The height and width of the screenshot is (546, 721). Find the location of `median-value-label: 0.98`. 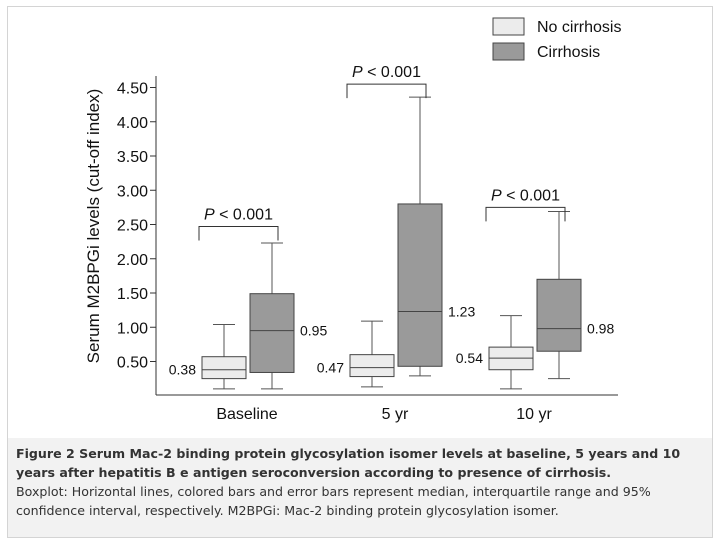

median-value-label: 0.98 is located at coordinates (600, 329).